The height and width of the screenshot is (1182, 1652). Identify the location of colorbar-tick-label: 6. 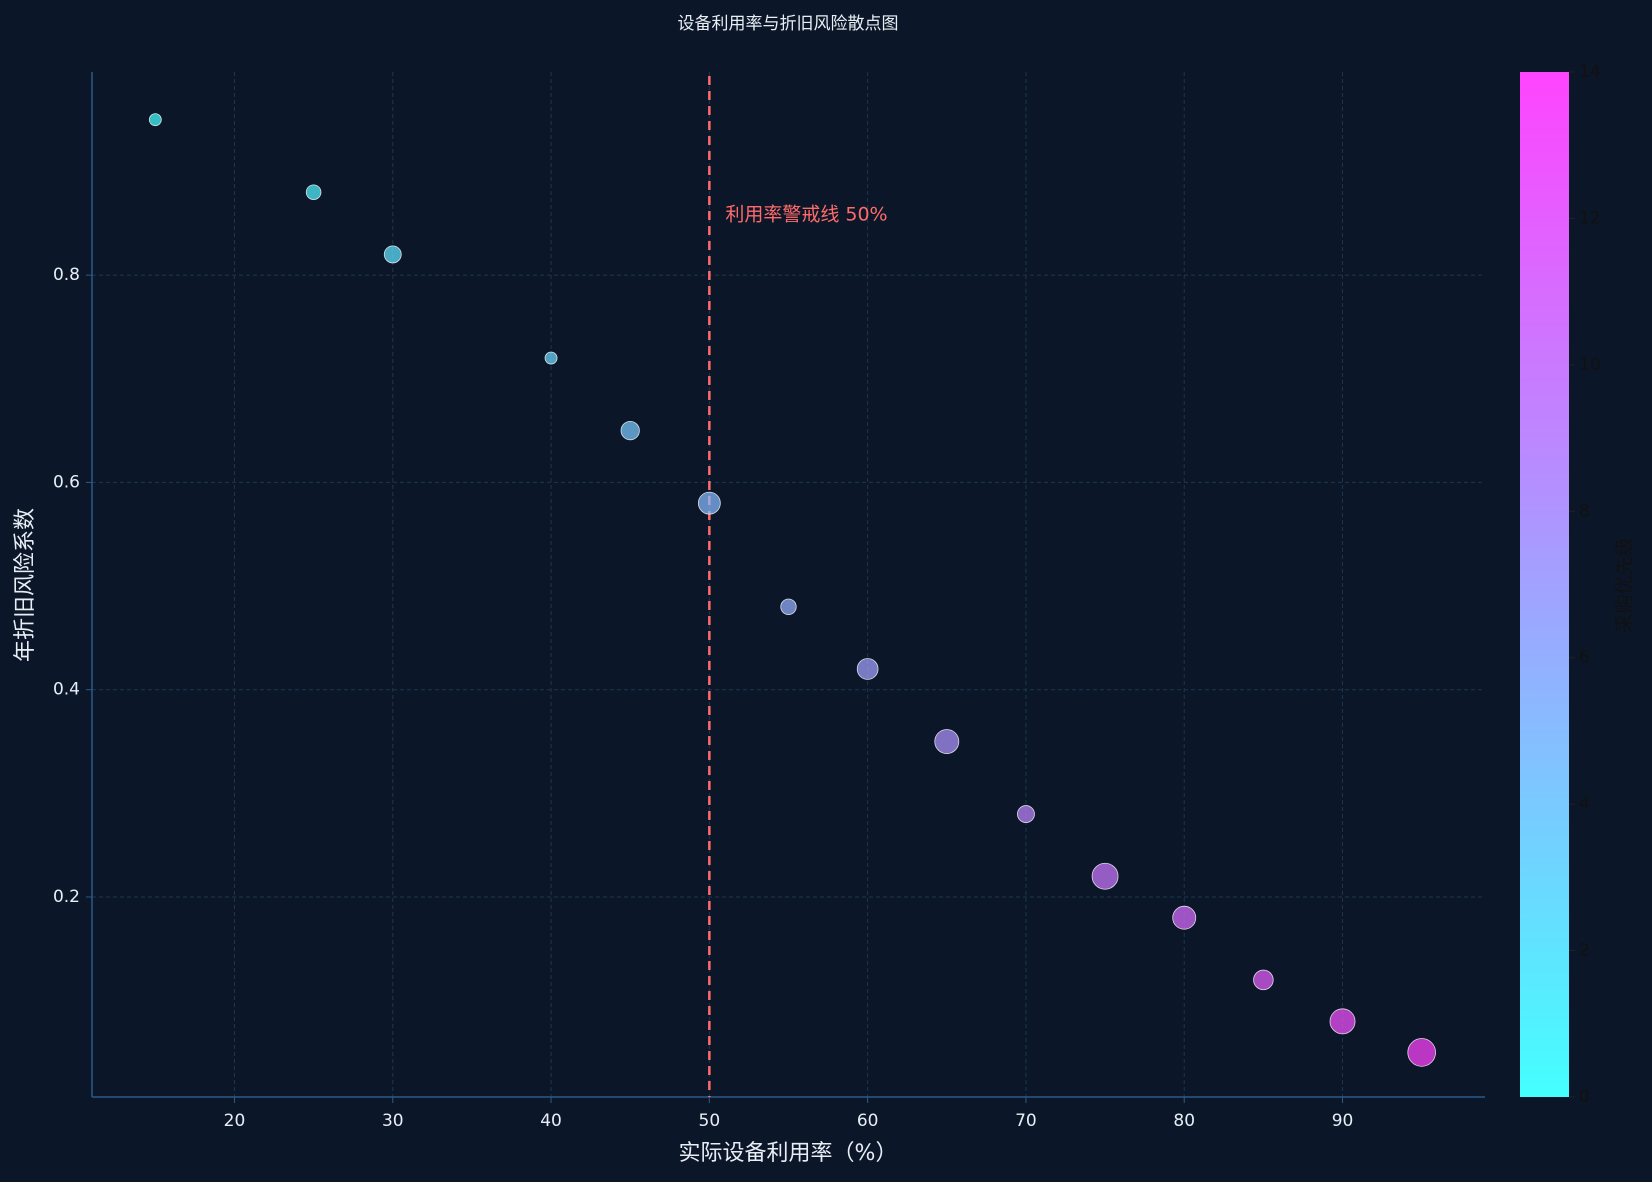
(1584, 658).